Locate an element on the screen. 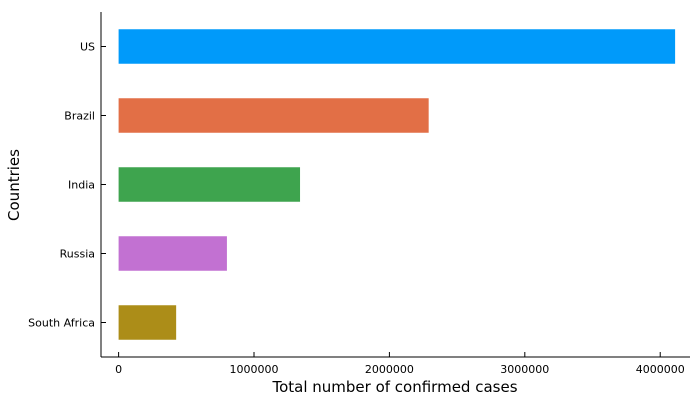 The image size is (700, 400). x-axis-title: Total number of confirmed cases is located at coordinates (394, 387).